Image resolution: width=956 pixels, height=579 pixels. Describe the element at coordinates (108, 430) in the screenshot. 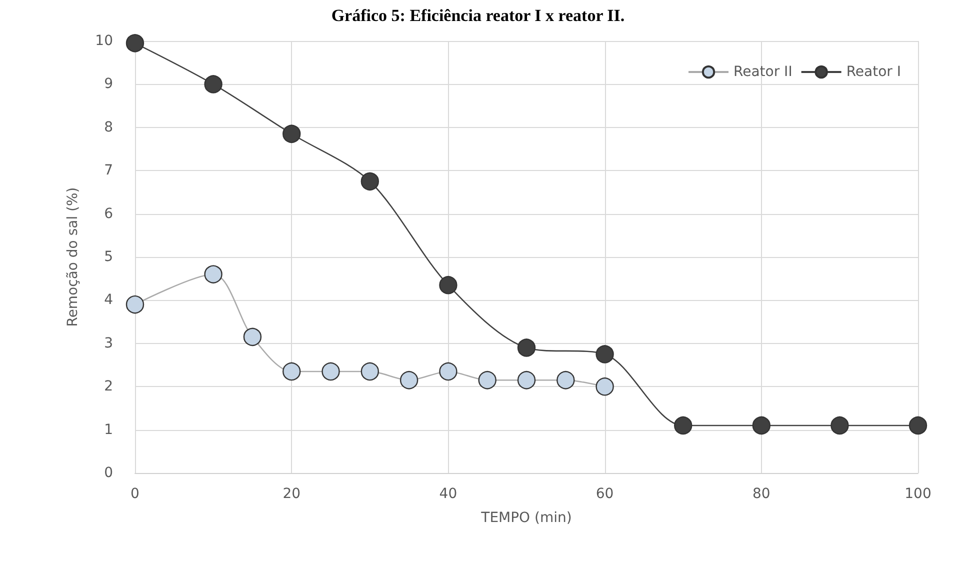

I see `y-tick-label: 1` at that location.